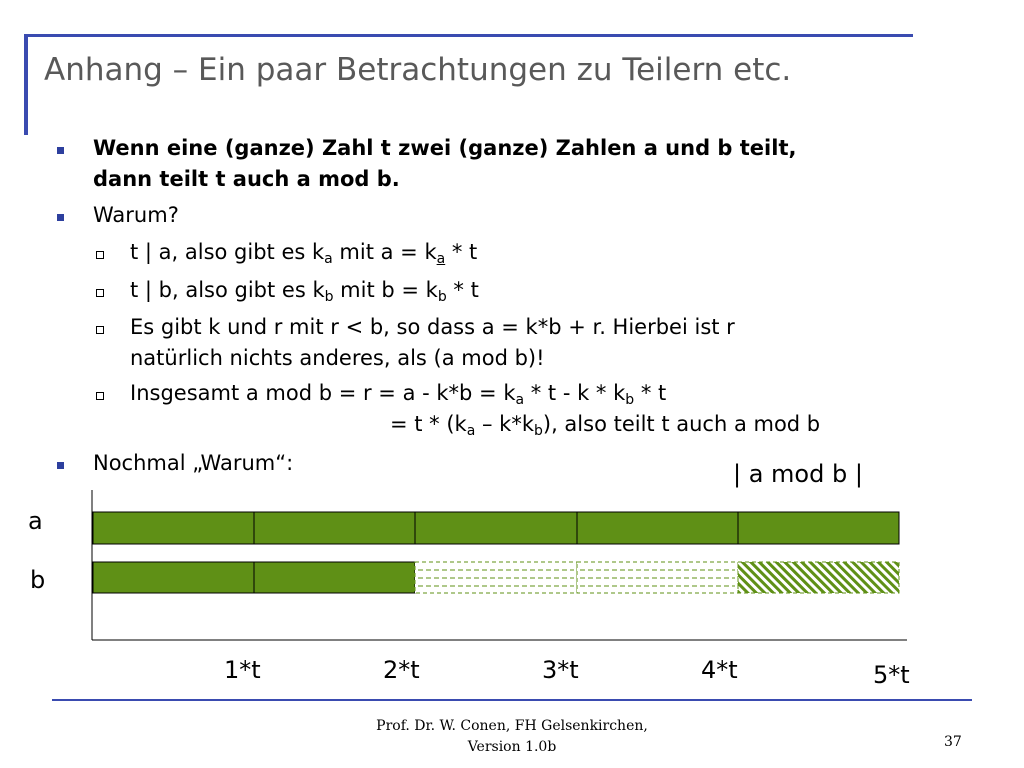 The height and width of the screenshot is (768, 1024). What do you see at coordinates (512, 700) in the screenshot?
I see `footer-divider` at bounding box center [512, 700].